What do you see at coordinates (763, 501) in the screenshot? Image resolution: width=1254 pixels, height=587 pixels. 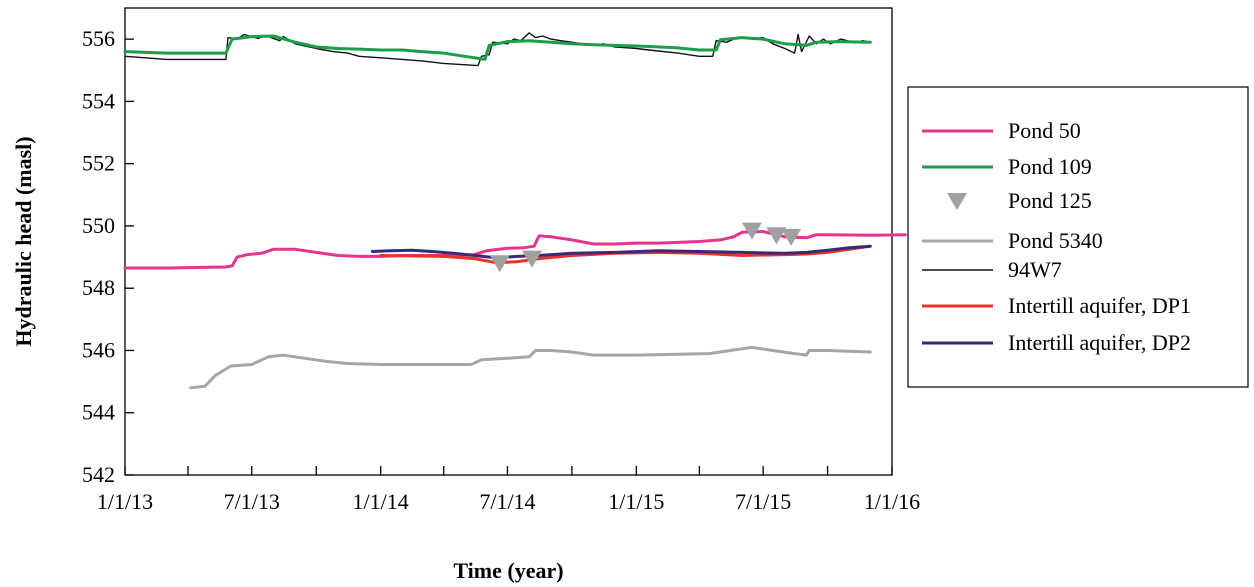 I see `x-tick-label: 7/1/15` at bounding box center [763, 501].